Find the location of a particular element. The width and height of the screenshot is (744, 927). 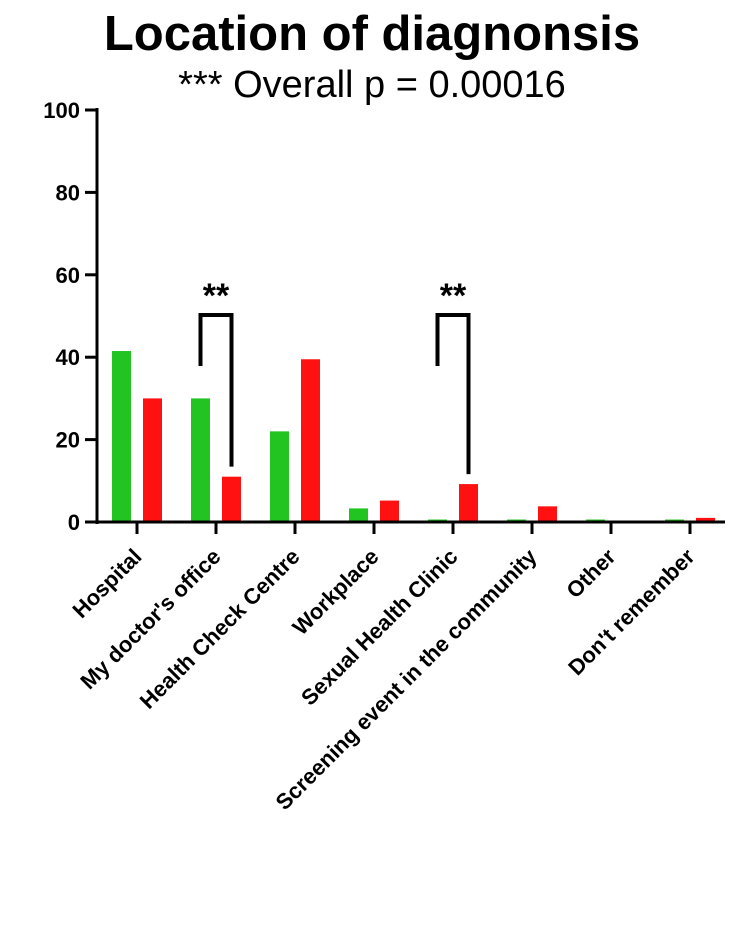

sig-label-1: ** is located at coordinates (453, 296).